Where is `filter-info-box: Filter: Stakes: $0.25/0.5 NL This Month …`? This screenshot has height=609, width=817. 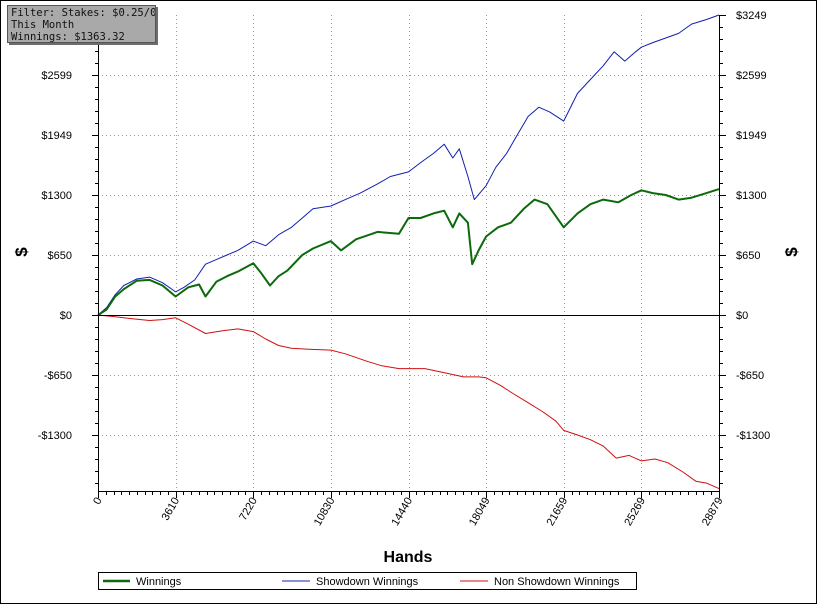
filter-info-box: Filter: Stakes: $0.25/0.5 NL This Month … is located at coordinates (81, 24).